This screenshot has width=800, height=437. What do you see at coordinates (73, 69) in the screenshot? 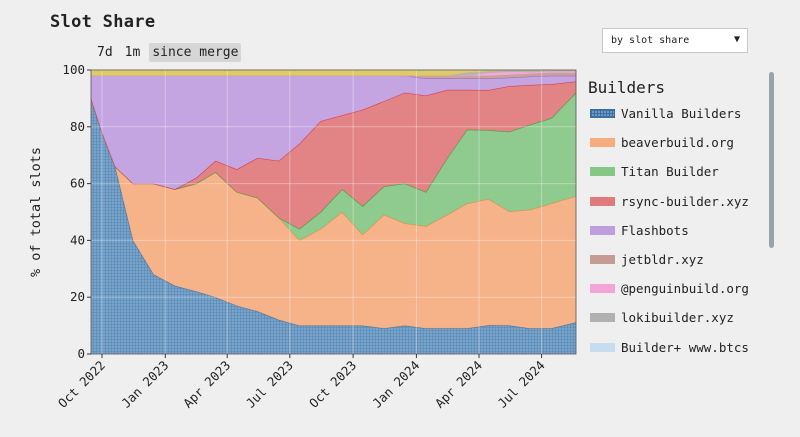
I see `y-tick-label: 100` at bounding box center [73, 69].